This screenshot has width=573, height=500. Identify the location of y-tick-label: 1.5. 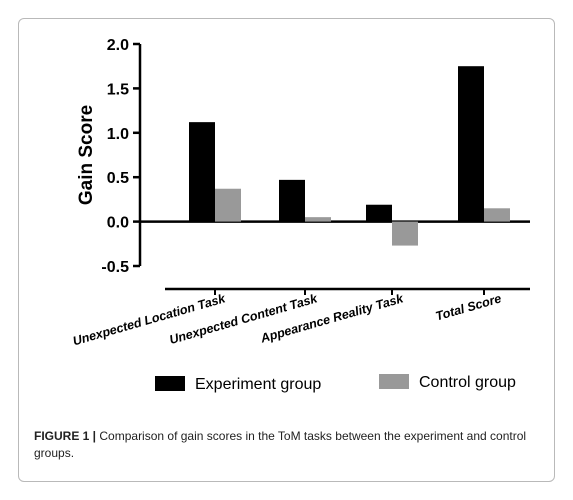
(118, 89).